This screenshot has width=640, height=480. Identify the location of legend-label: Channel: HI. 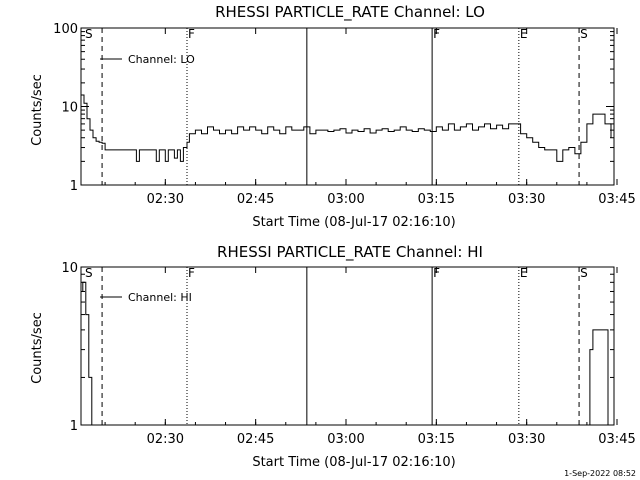
(160, 297).